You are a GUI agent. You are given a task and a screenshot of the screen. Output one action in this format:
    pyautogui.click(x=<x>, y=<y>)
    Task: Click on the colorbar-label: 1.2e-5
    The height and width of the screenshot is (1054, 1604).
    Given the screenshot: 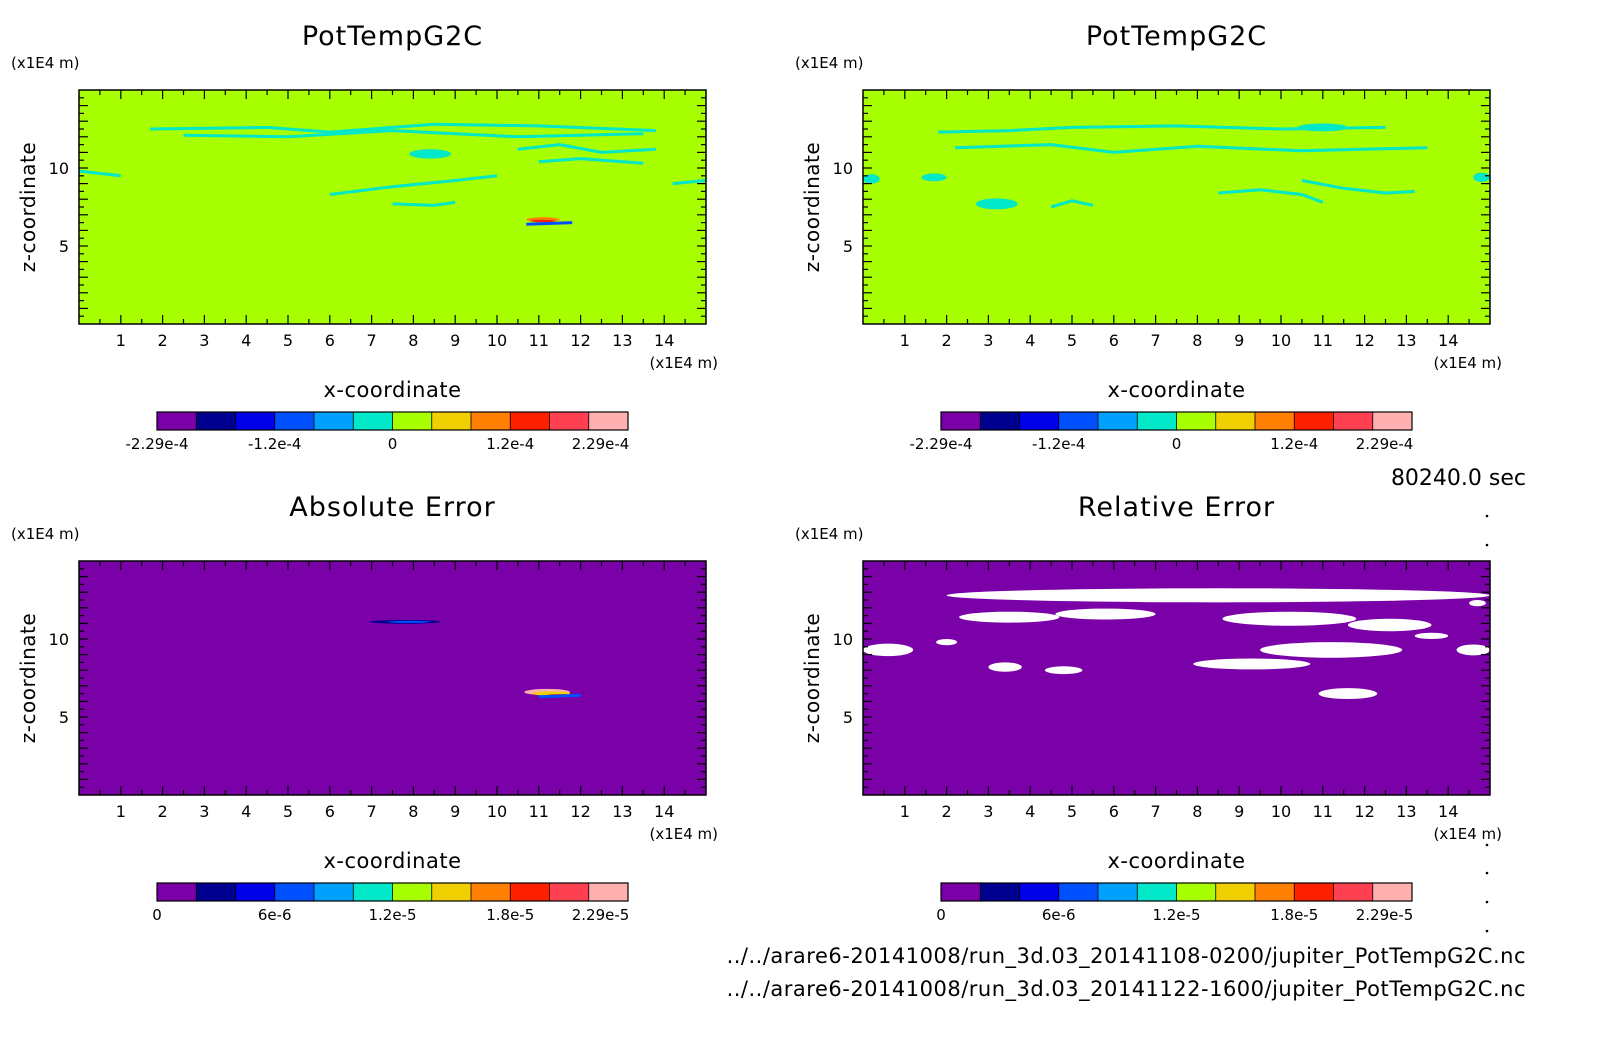 What is the action you would take?
    pyautogui.click(x=392, y=915)
    